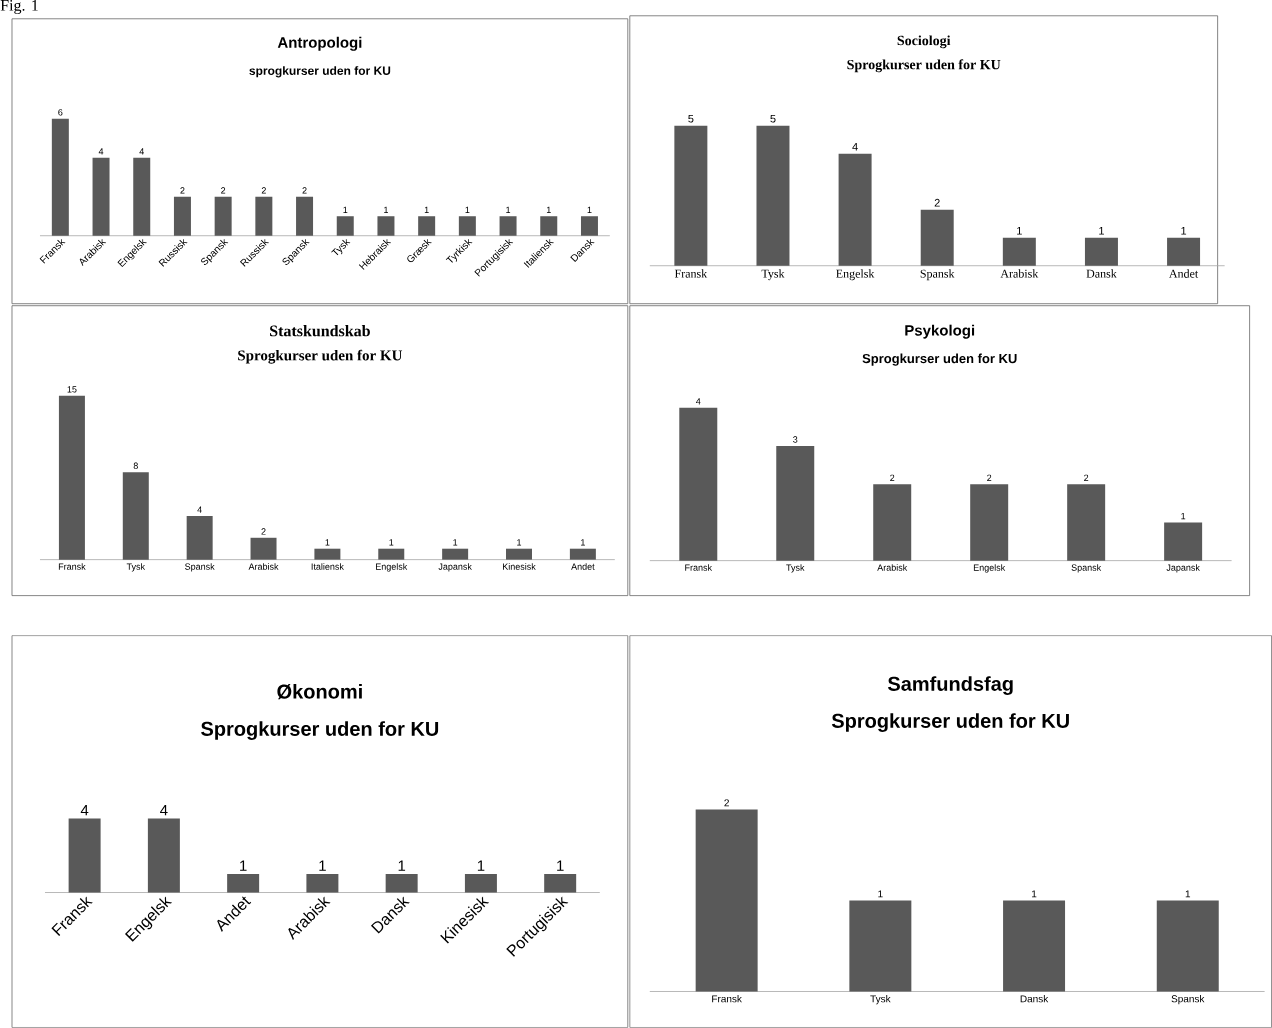 Image resolution: width=1272 pixels, height=1028 pixels. Describe the element at coordinates (19, 7) in the screenshot. I see `caption: Fig. 1` at that location.